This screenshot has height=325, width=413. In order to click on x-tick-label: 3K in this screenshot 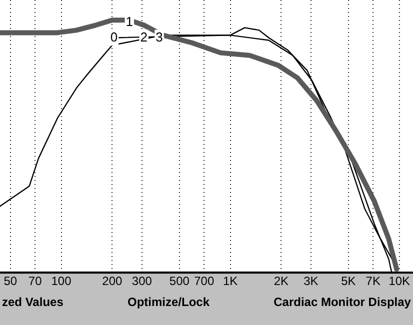, I will do `click(311, 281)`.